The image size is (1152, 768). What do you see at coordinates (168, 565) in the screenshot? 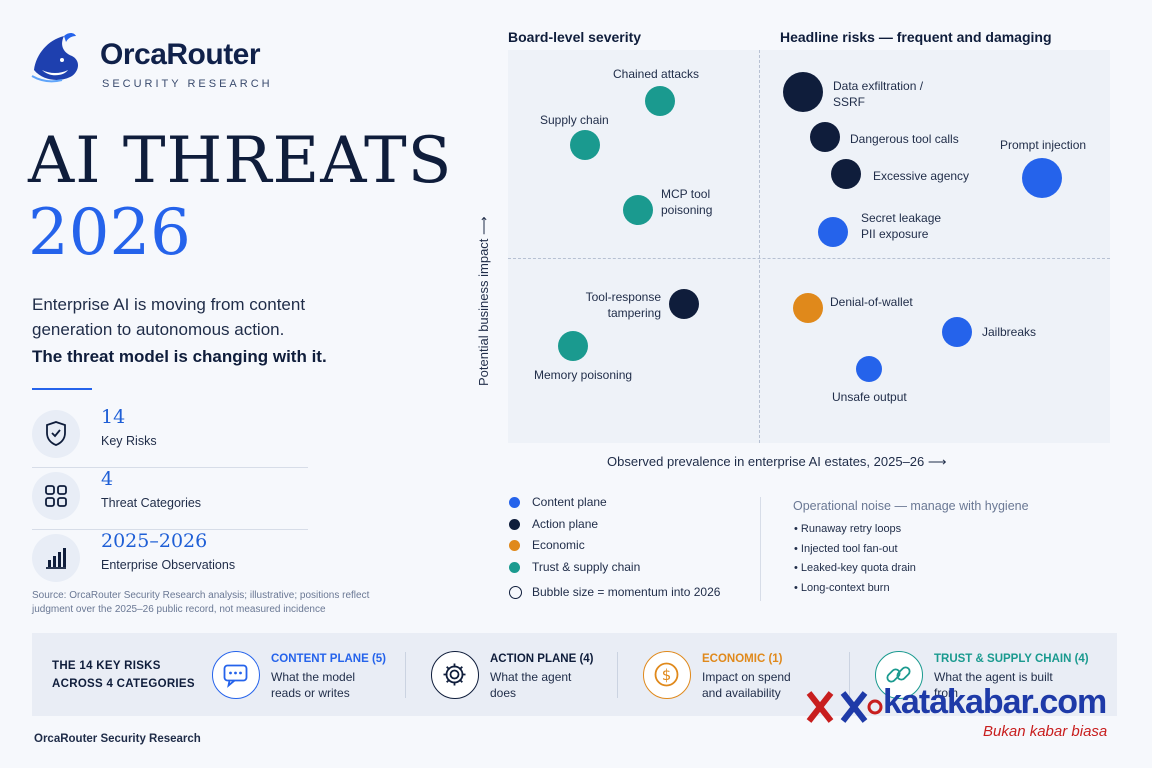
I see `stat-label: Enterprise Observations` at bounding box center [168, 565].